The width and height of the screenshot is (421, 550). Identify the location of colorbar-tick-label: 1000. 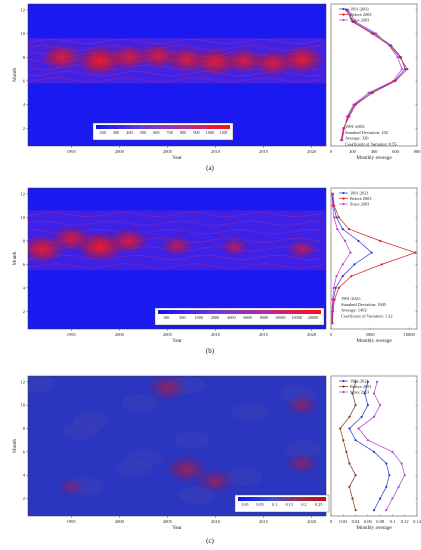
(199, 317).